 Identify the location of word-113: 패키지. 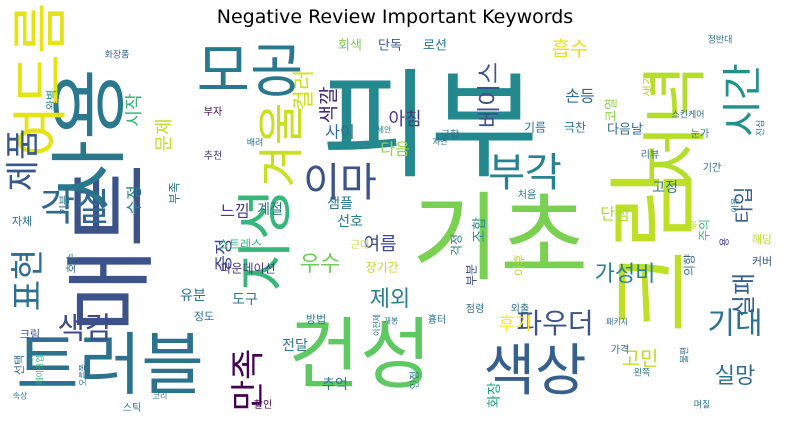
(617, 322).